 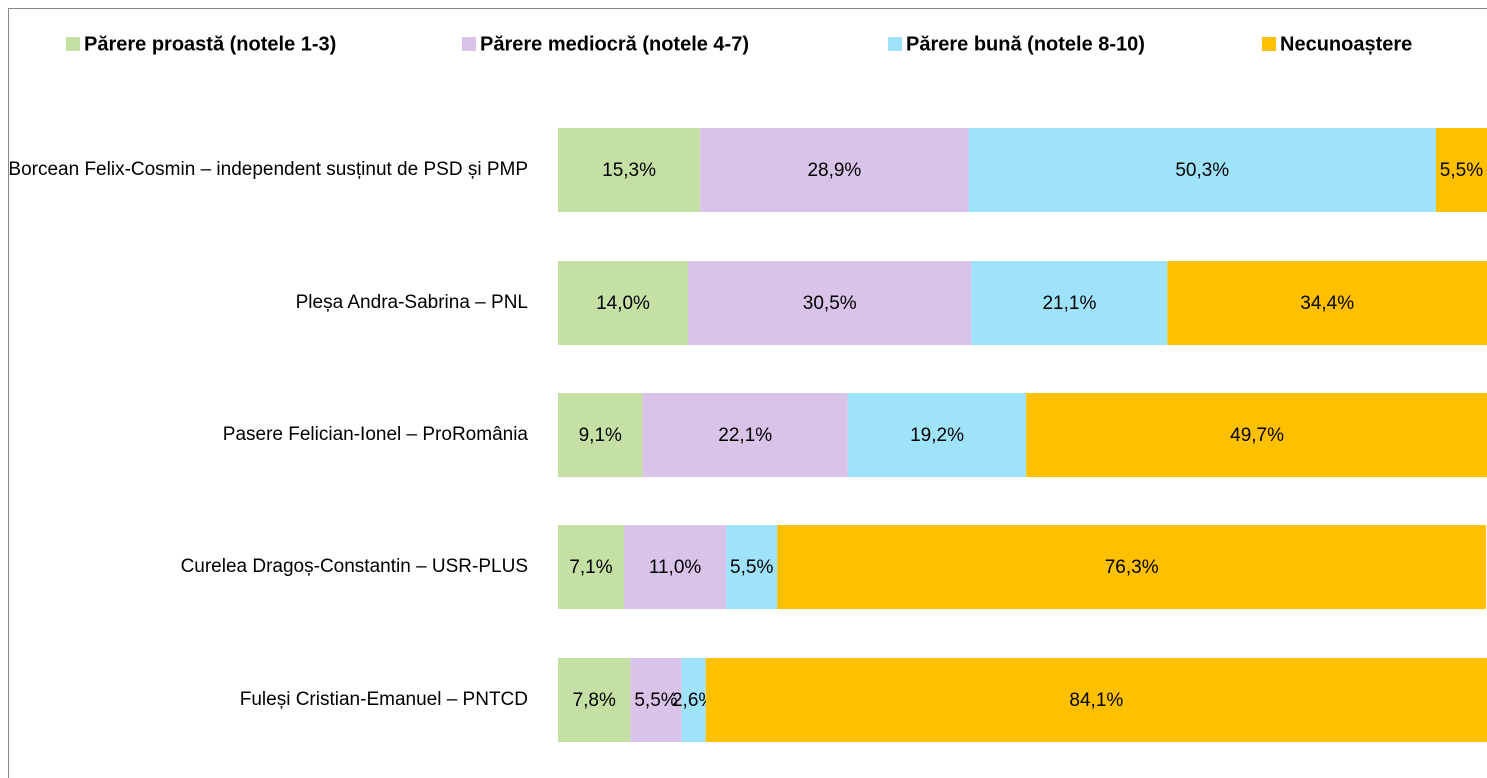 I want to click on data-label: 21,1%, so click(x=1069, y=303).